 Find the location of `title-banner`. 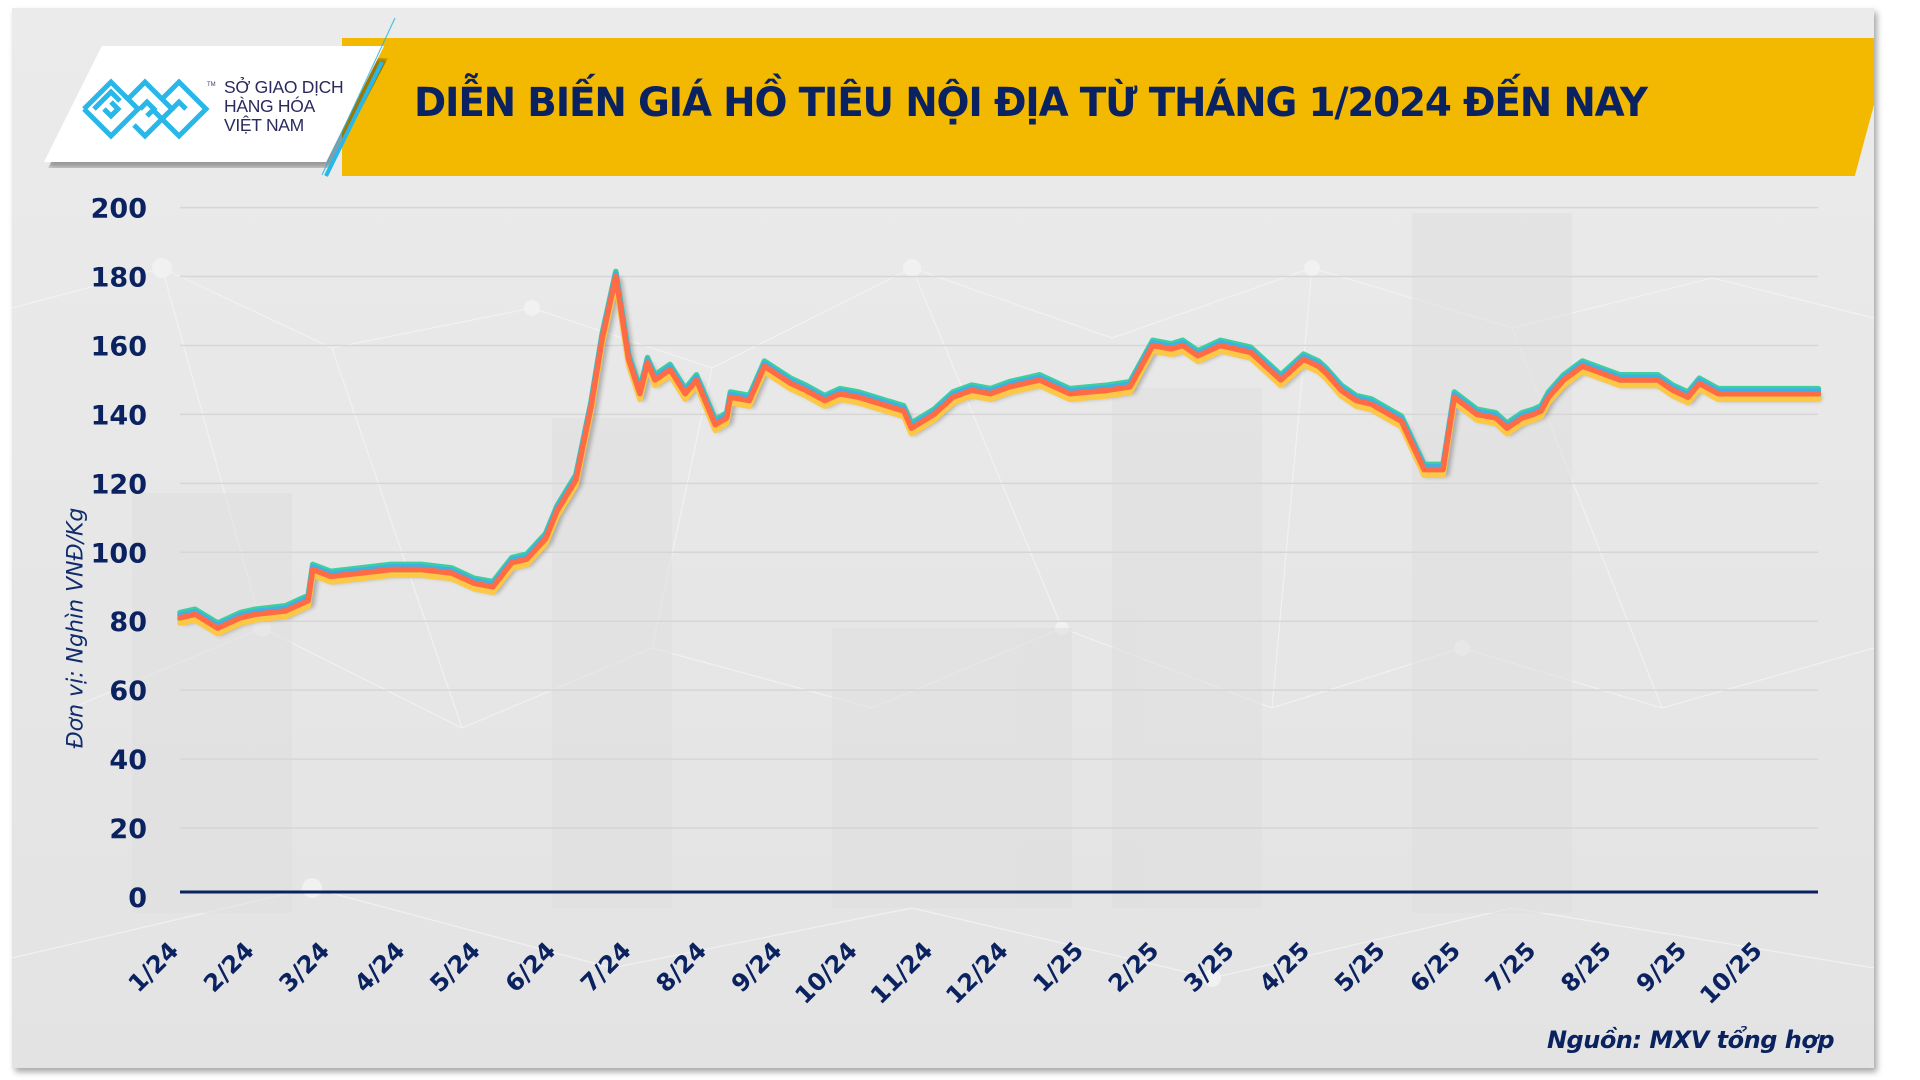

title-banner is located at coordinates (1108, 107).